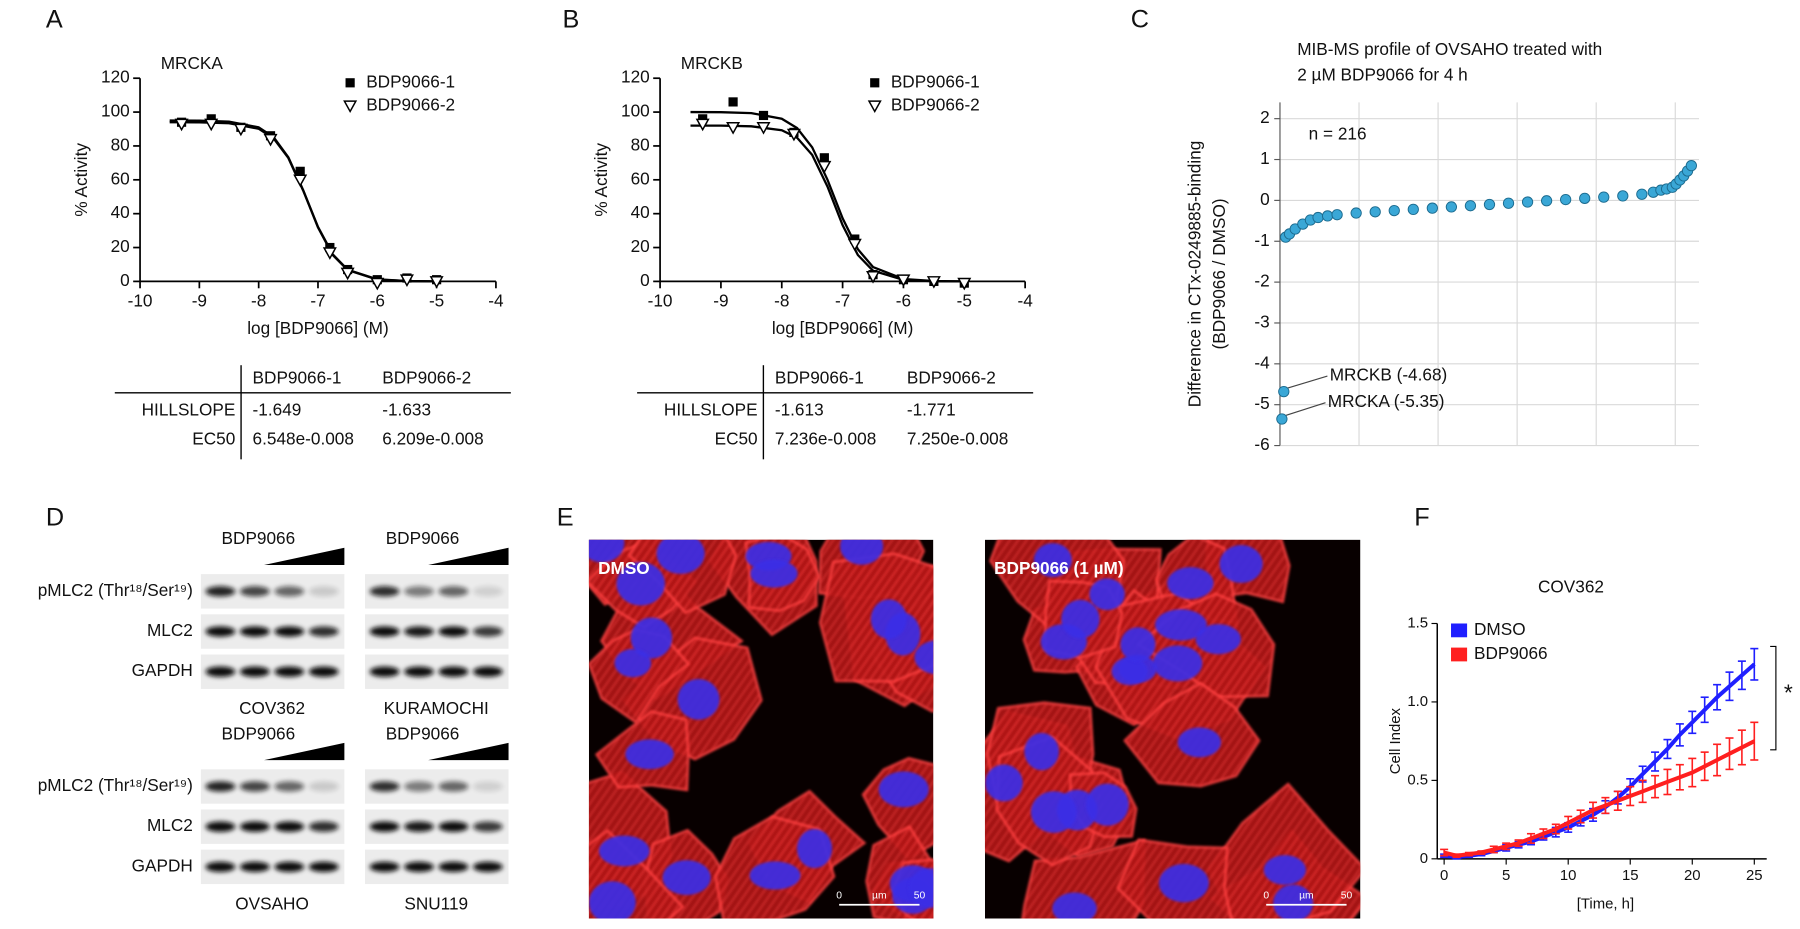 Image resolution: width=1800 pixels, height=929 pixels. What do you see at coordinates (1389, 375) in the screenshot?
I see `annotation: MRCKB (-4.68)` at bounding box center [1389, 375].